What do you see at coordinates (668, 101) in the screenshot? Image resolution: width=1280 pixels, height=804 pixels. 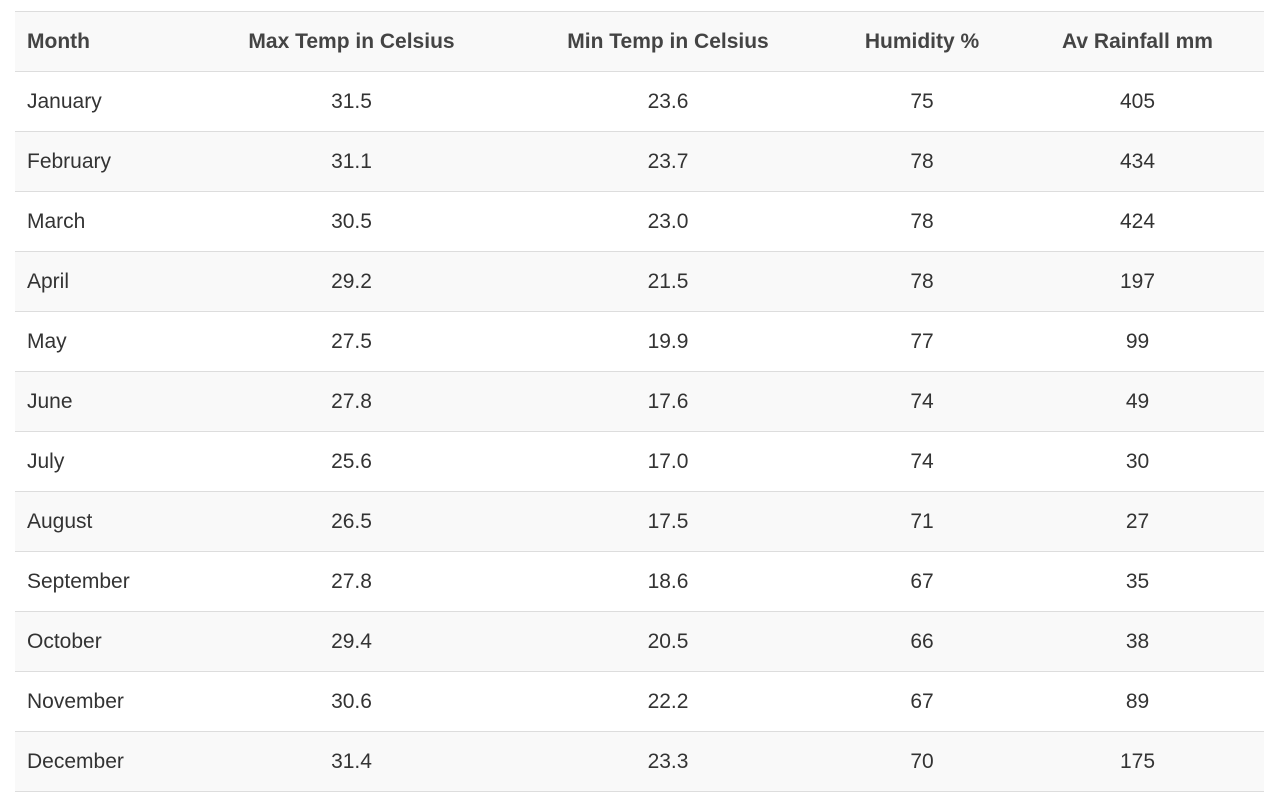 I see `cell-min-temp: 23.6` at bounding box center [668, 101].